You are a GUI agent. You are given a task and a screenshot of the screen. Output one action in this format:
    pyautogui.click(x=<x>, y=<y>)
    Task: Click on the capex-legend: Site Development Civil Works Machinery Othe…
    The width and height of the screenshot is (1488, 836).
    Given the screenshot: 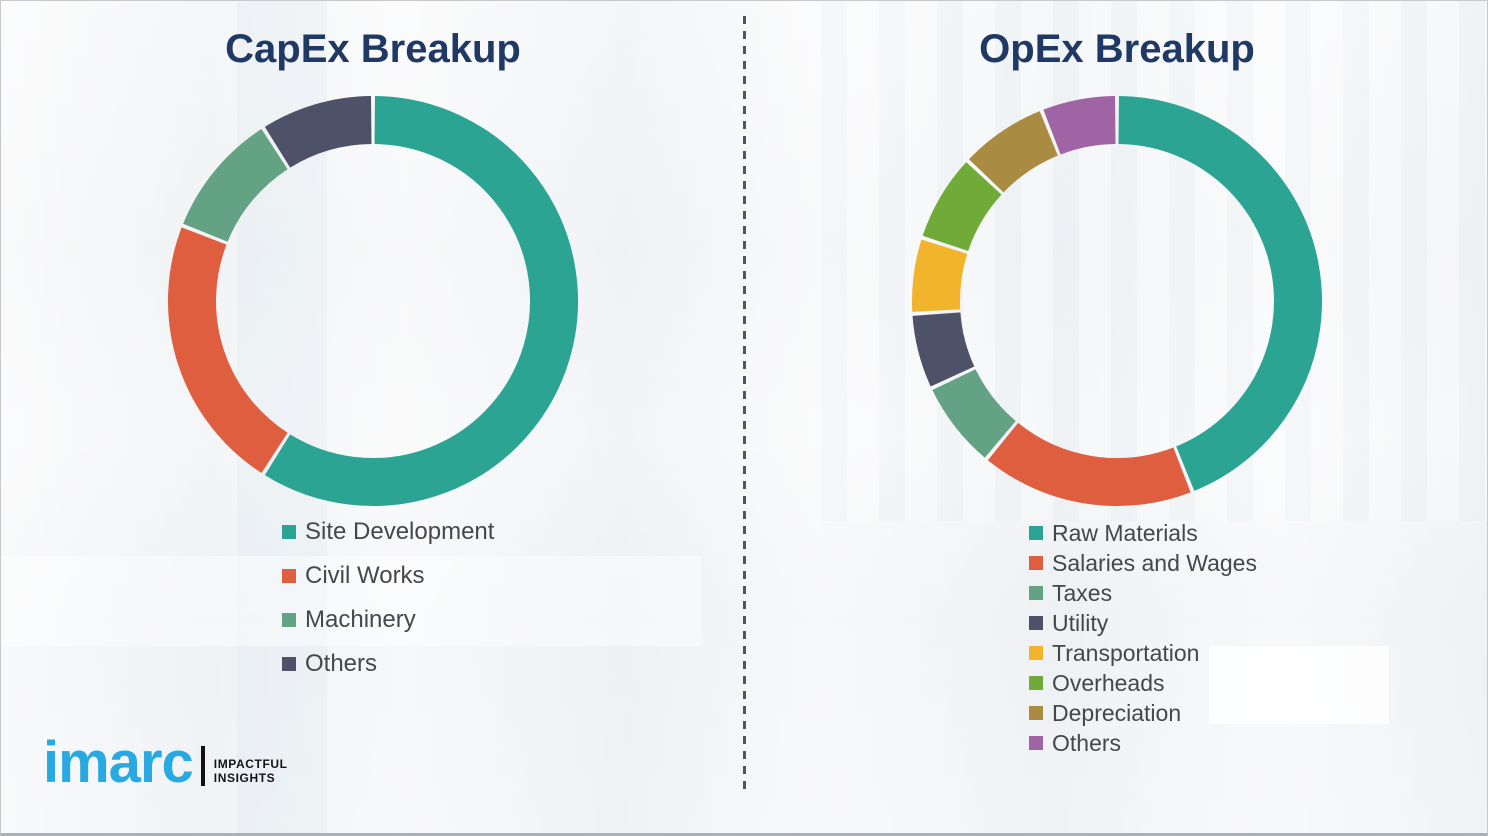 What is the action you would take?
    pyautogui.click(x=388, y=598)
    